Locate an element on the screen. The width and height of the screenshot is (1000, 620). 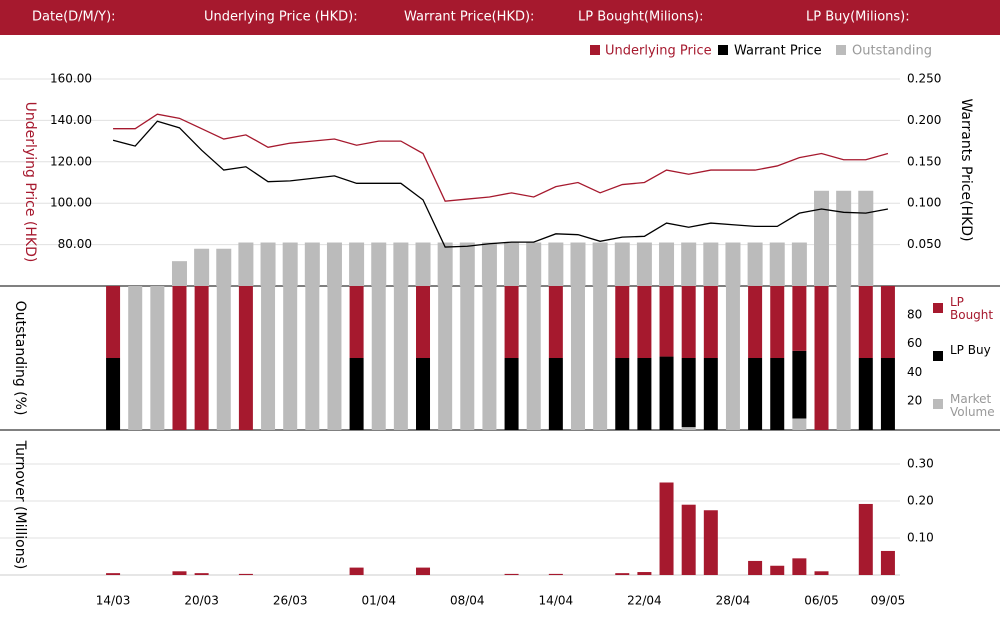
x-tick-label: 14/04 is located at coordinates (556, 601).